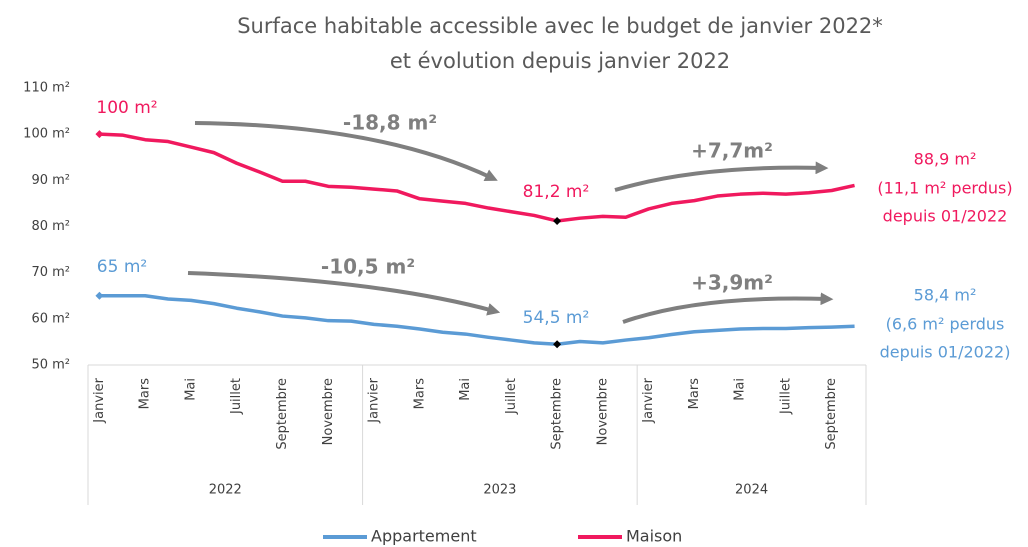 The height and width of the screenshot is (547, 1028). Describe the element at coordinates (732, 283) in the screenshot. I see `annotation: +3,9m²` at that location.